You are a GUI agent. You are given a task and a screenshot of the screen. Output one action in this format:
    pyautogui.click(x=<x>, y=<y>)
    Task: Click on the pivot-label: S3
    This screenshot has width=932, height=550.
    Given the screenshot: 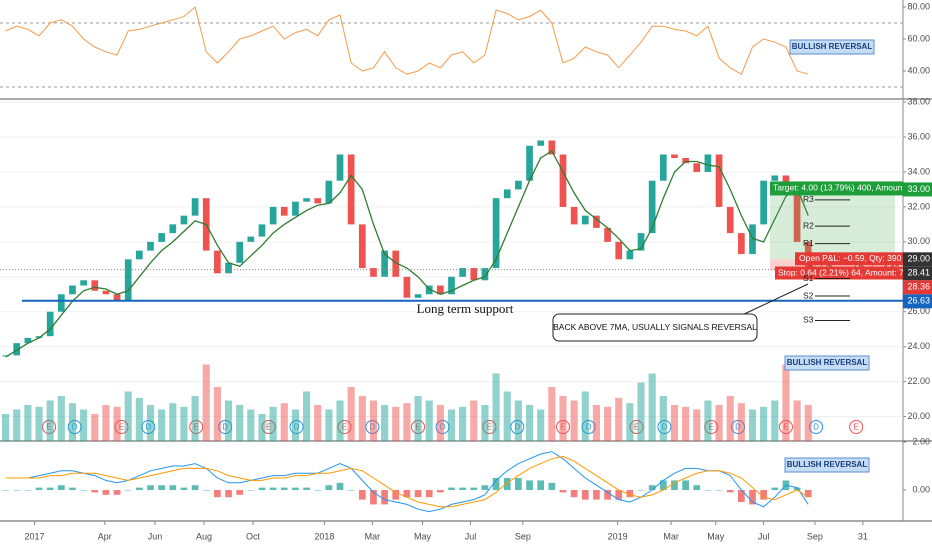 What is the action you would take?
    pyautogui.click(x=808, y=320)
    